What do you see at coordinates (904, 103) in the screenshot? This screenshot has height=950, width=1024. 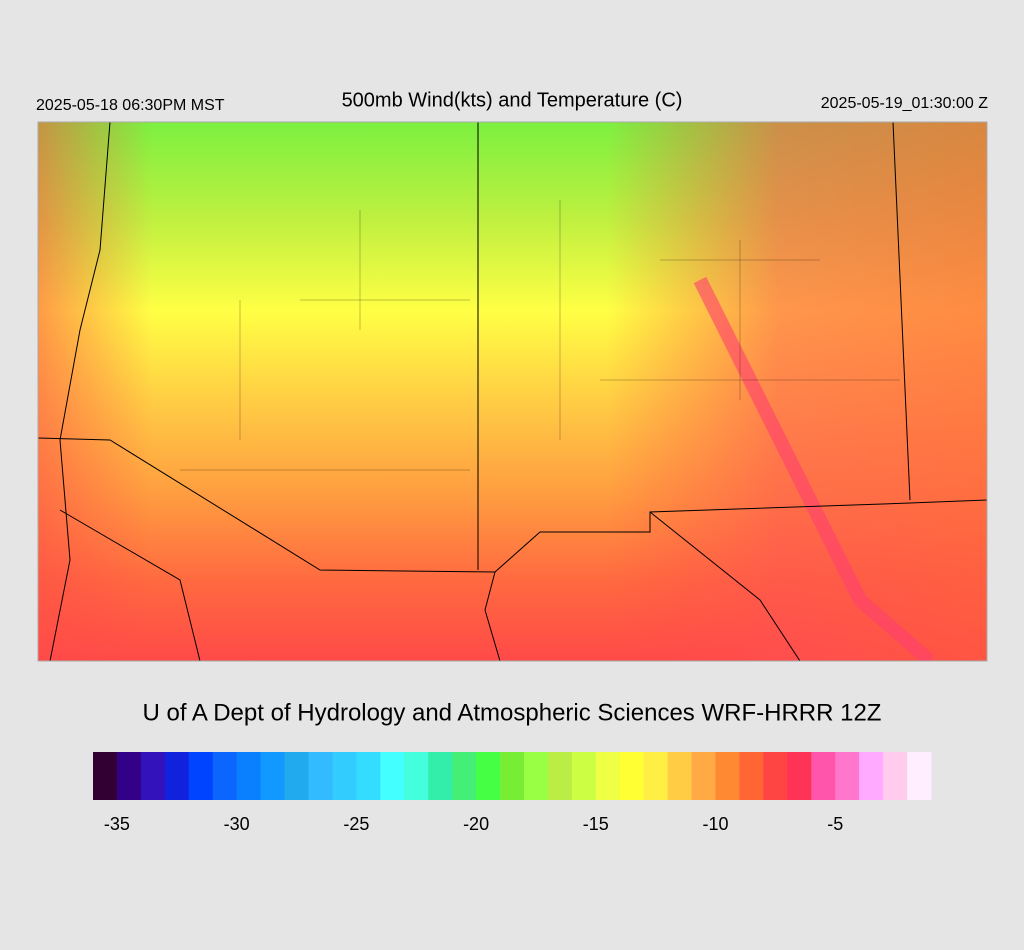 I see `utc-time: 2025-05-19_01:30:00 Z` at bounding box center [904, 103].